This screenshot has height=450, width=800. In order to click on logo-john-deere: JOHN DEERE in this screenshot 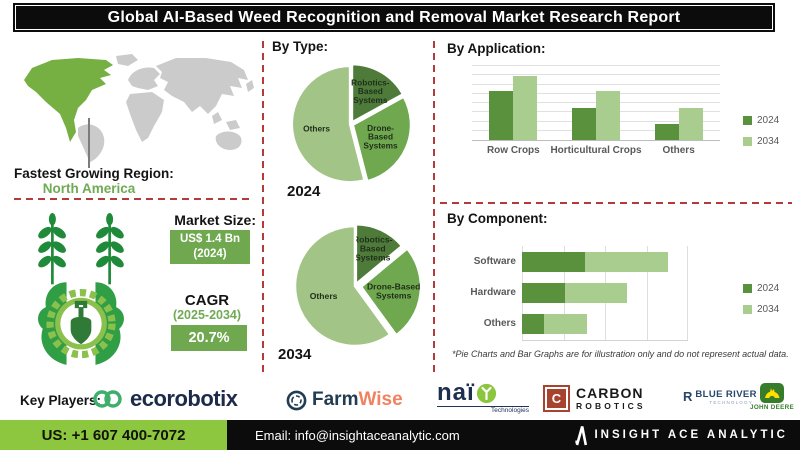, I will do `click(772, 397)`.